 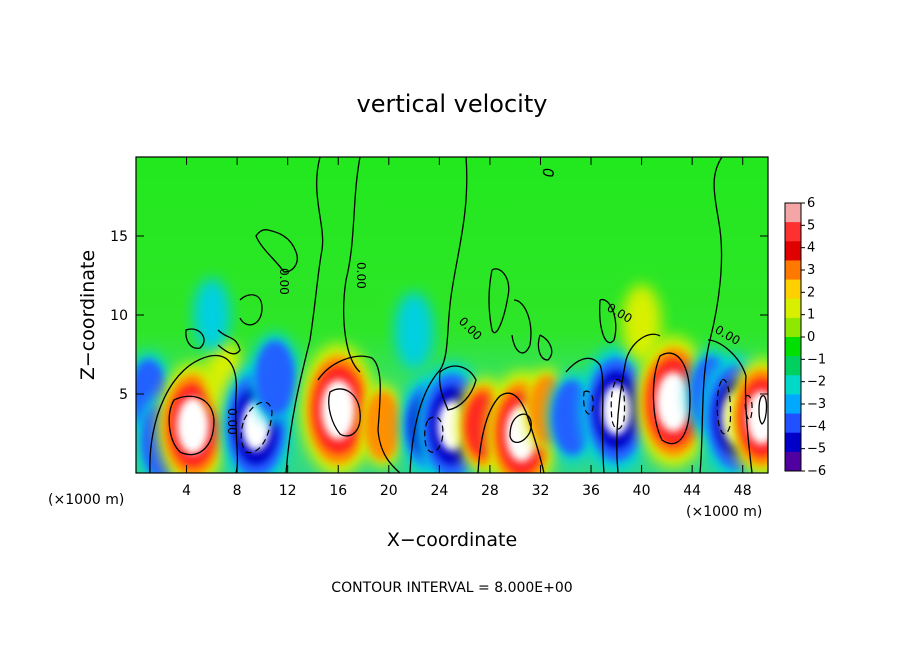 I want to click on colorbar-tick-label: 5, so click(x=811, y=225).